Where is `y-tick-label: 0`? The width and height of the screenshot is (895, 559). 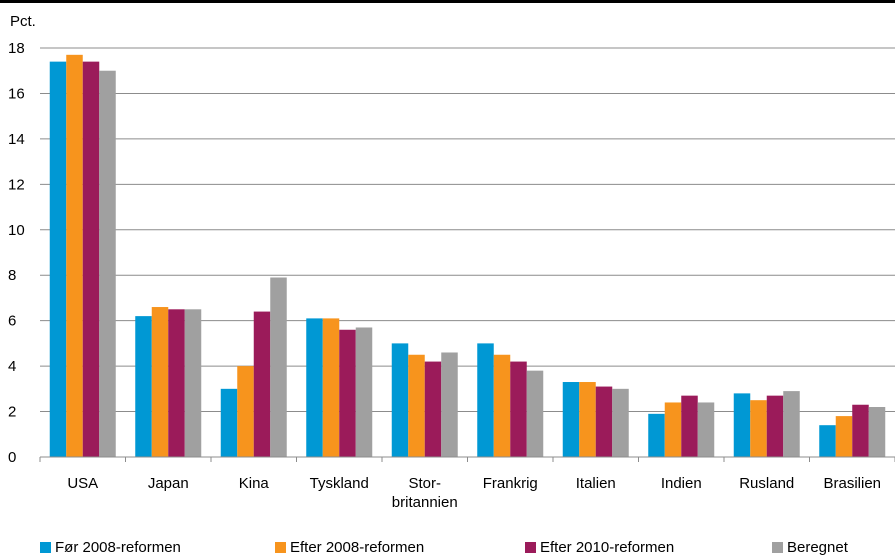
y-tick-label: 0 is located at coordinates (12, 457).